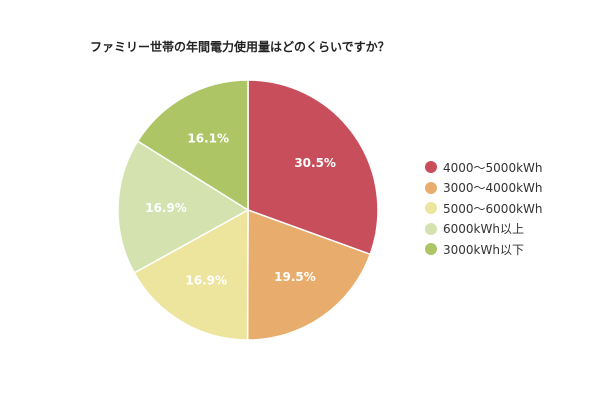 This screenshot has height=400, width=600. Describe the element at coordinates (240, 47) in the screenshot. I see `chart-title: ファミリー世帯の年間電力使用量はどのくらいですか？` at that location.